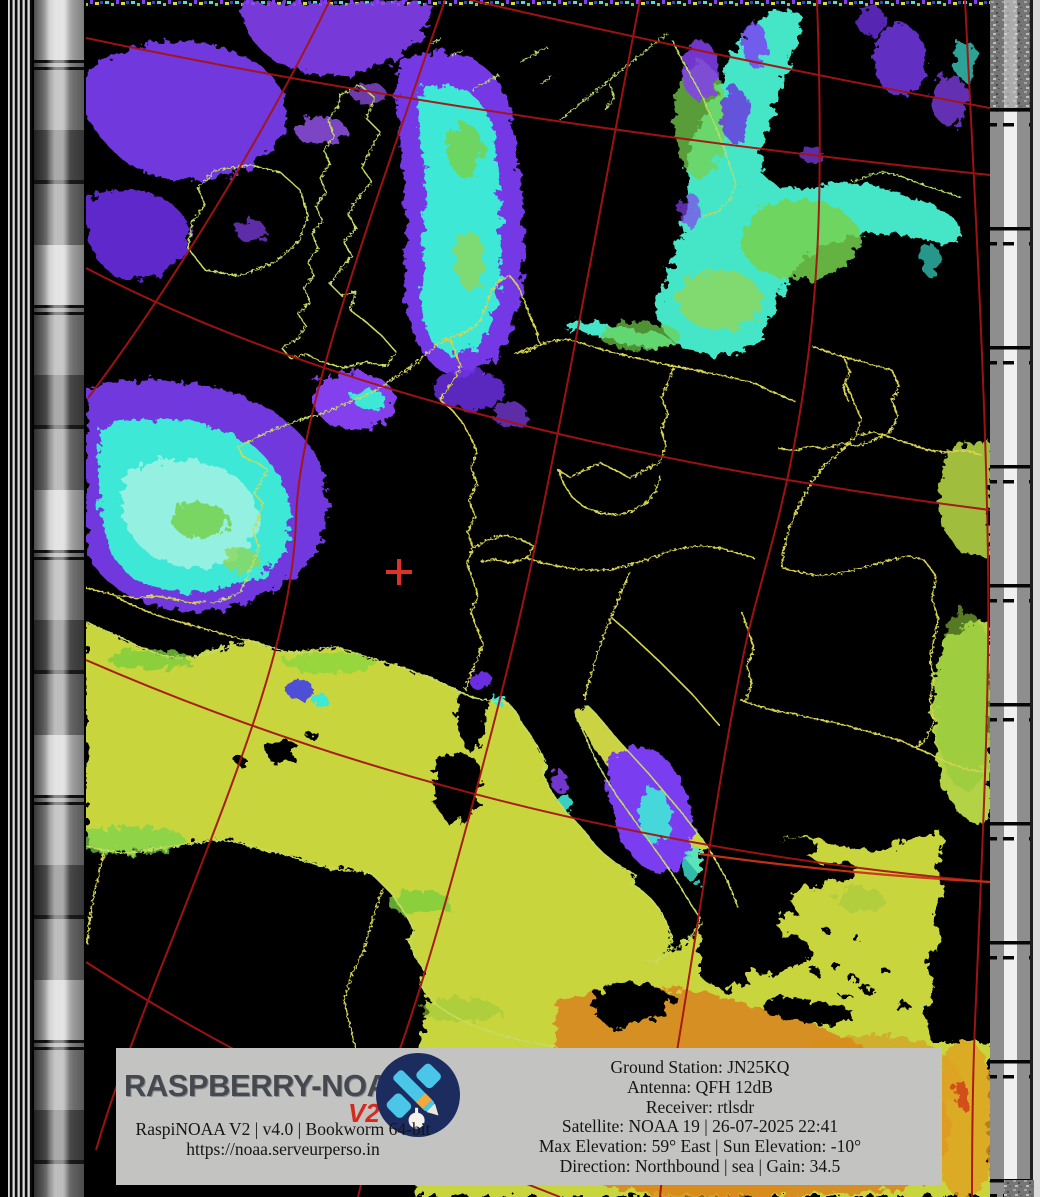 This screenshot has height=1197, width=1040. I want to click on receiver-line: Receiver: rtlsdr, so click(700, 1106).